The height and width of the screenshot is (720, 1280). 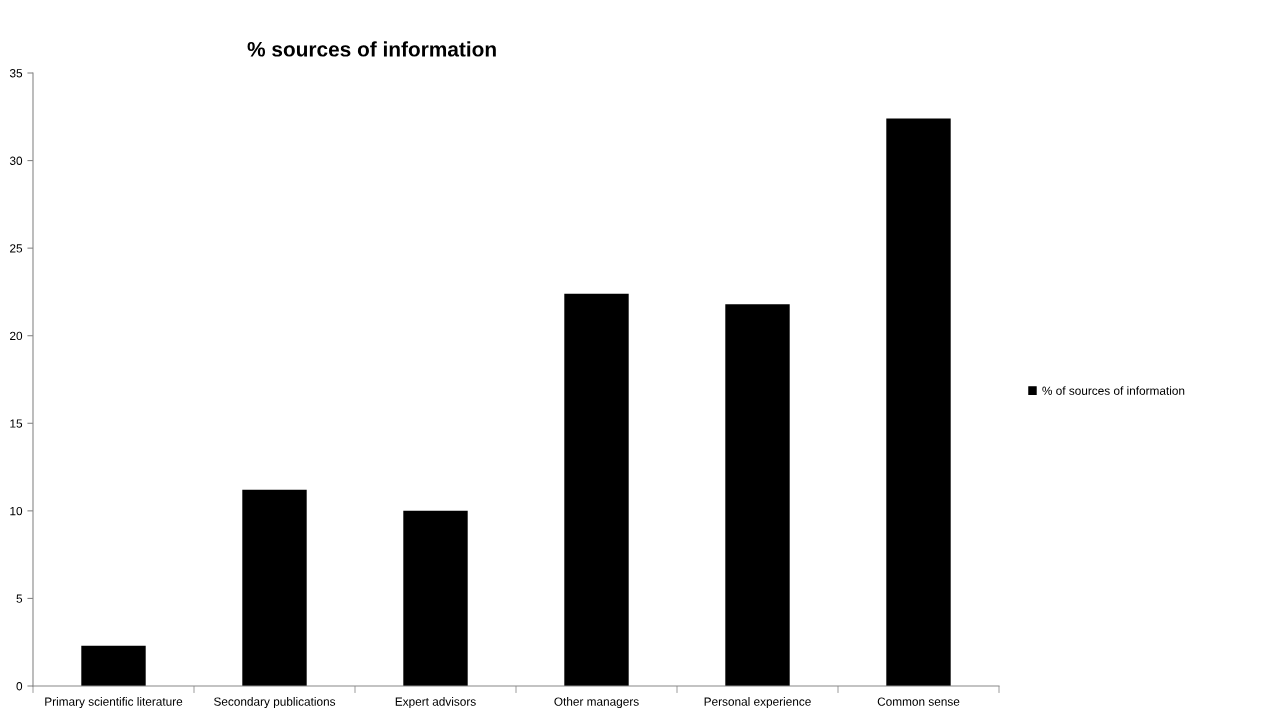 What do you see at coordinates (19, 598) in the screenshot?
I see `y-tick-label: 5` at bounding box center [19, 598].